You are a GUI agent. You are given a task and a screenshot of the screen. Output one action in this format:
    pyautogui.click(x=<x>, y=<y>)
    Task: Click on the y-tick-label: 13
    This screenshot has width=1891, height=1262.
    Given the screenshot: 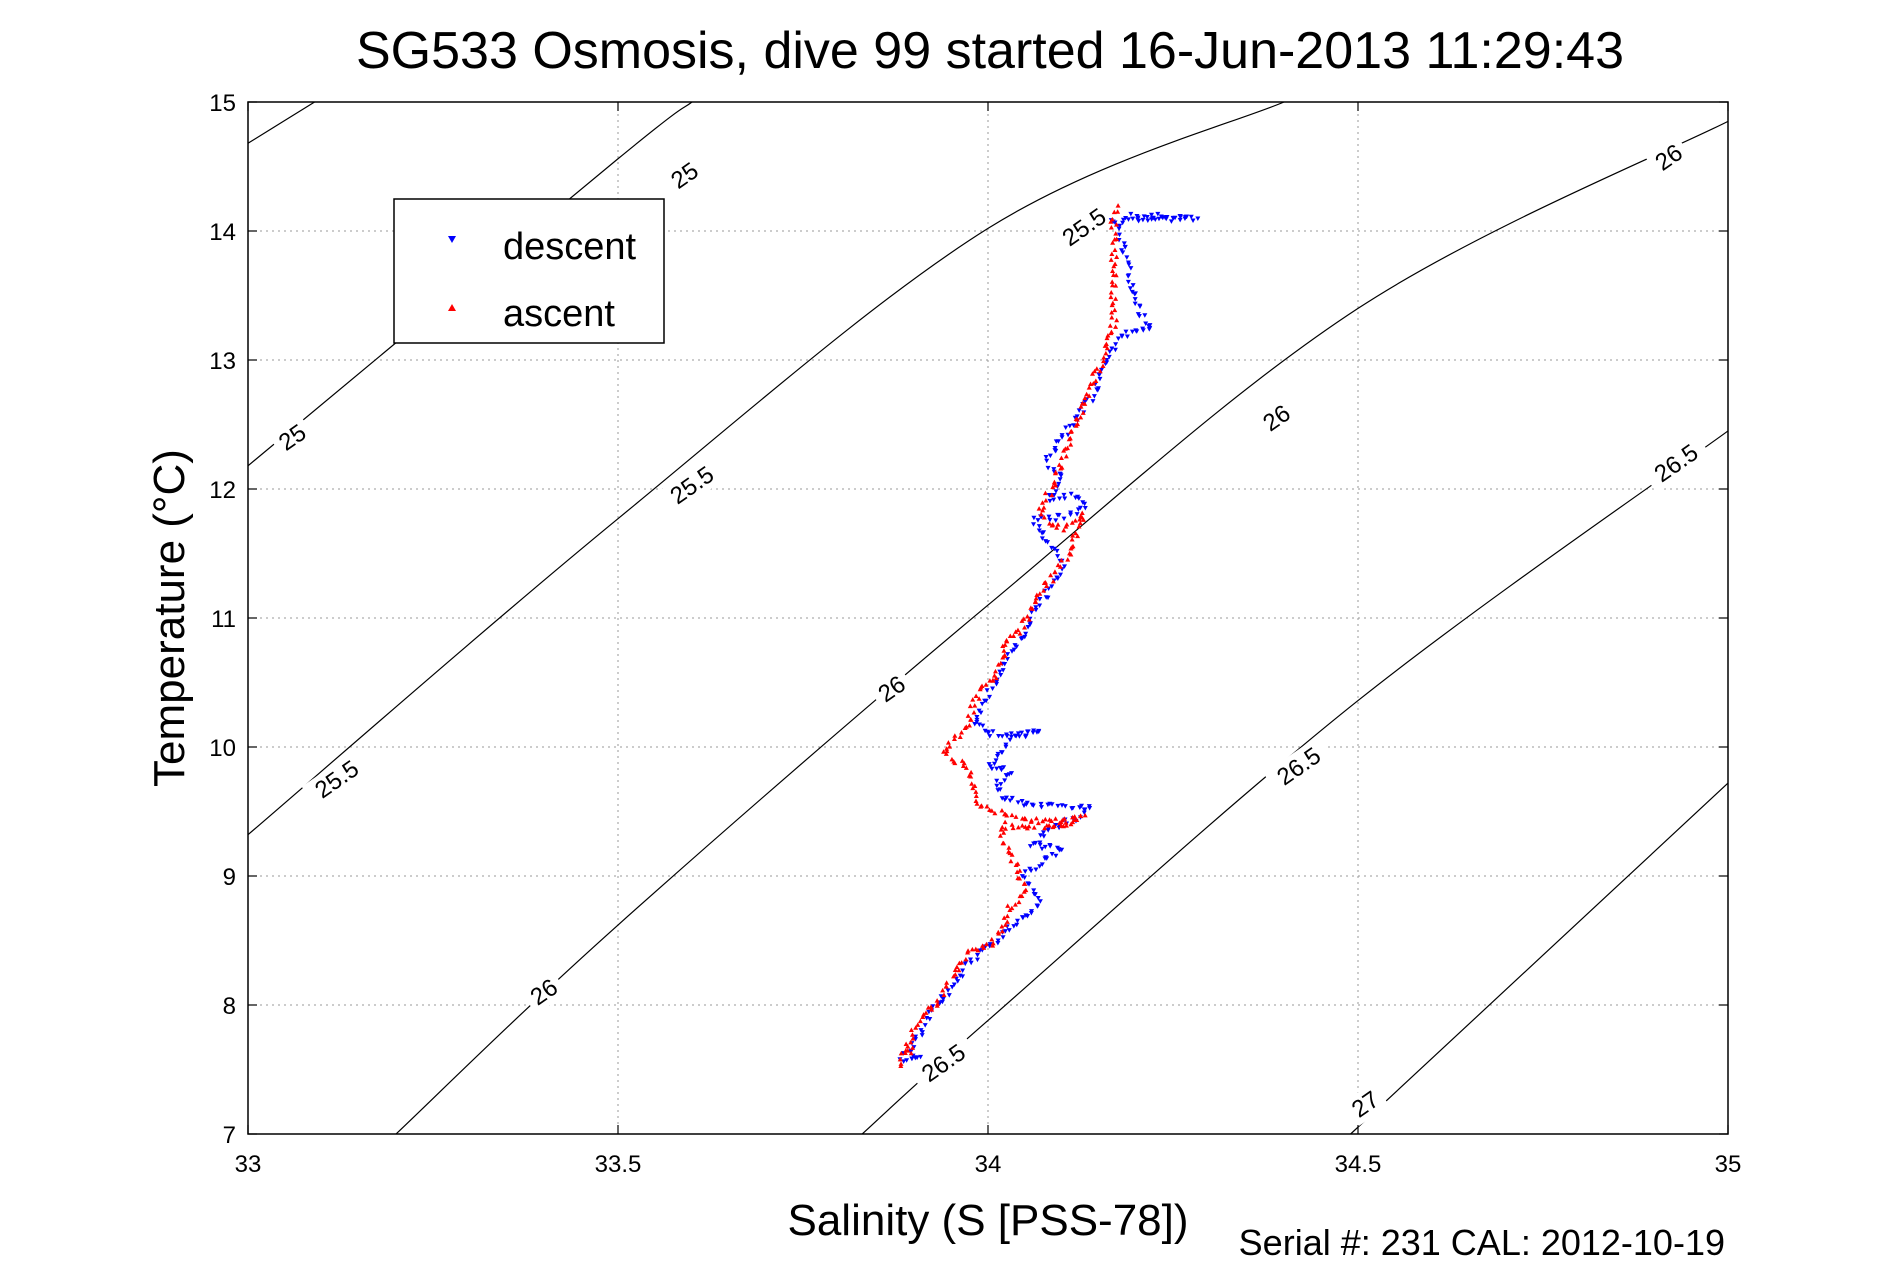 What is the action you would take?
    pyautogui.click(x=222, y=361)
    